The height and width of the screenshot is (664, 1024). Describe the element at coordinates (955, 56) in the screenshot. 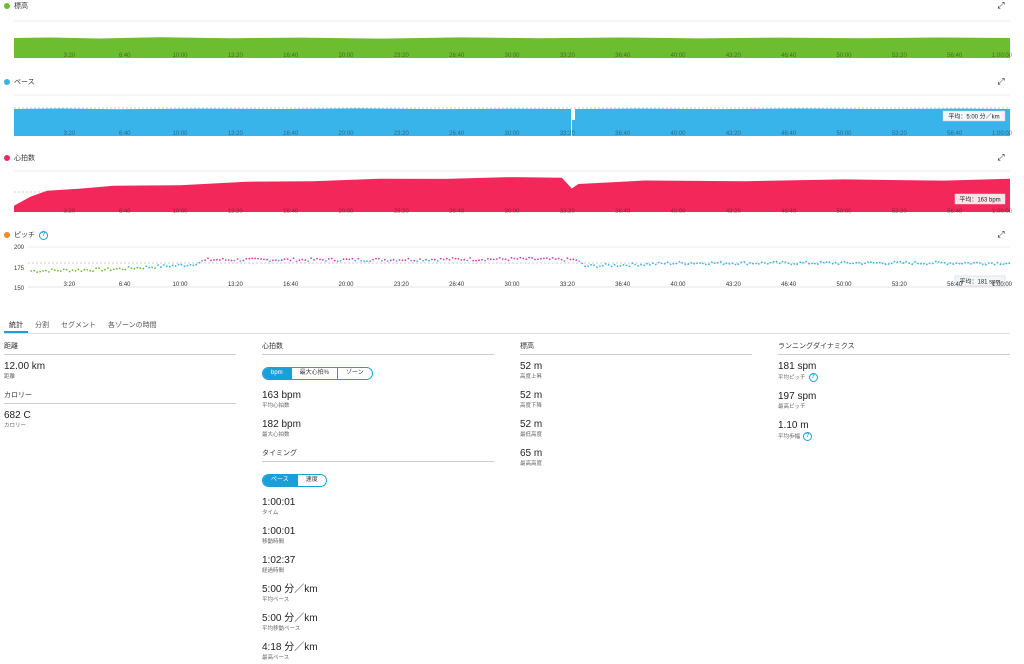

I see `x-tick-label: 56:40` at that location.